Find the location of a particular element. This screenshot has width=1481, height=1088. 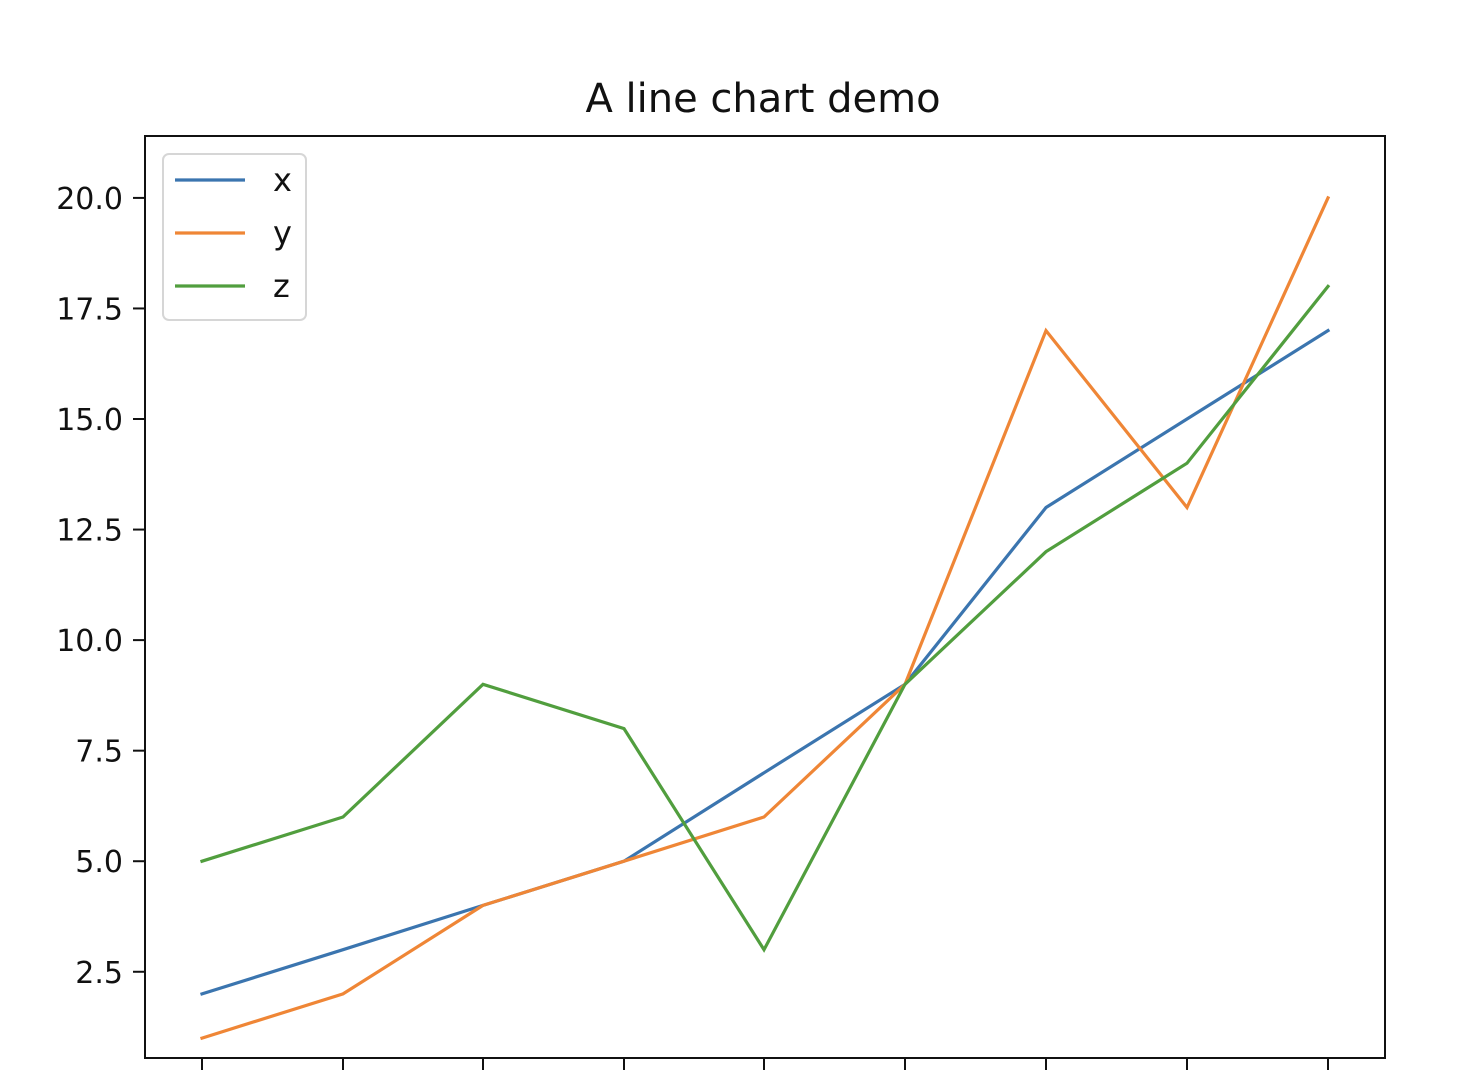

legend: xyz is located at coordinates (234, 237).